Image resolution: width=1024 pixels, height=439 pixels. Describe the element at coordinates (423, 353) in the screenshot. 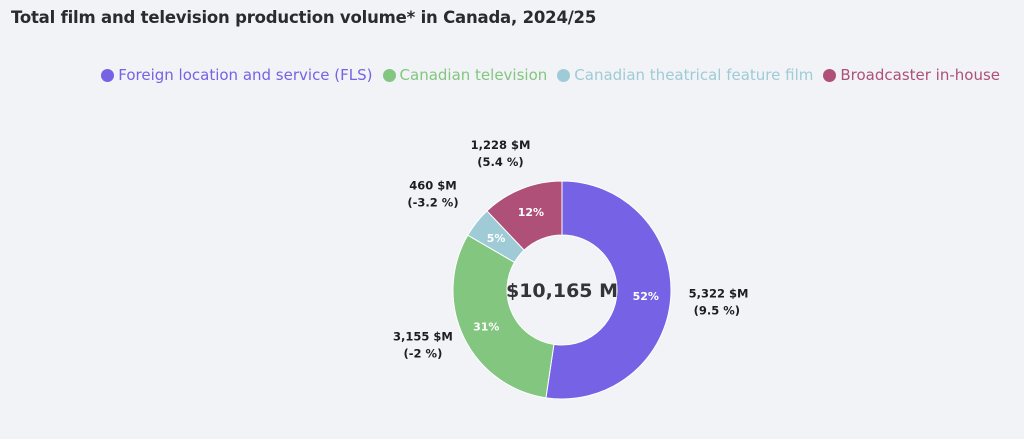

I see `slice-change-label: (-2 %)` at that location.